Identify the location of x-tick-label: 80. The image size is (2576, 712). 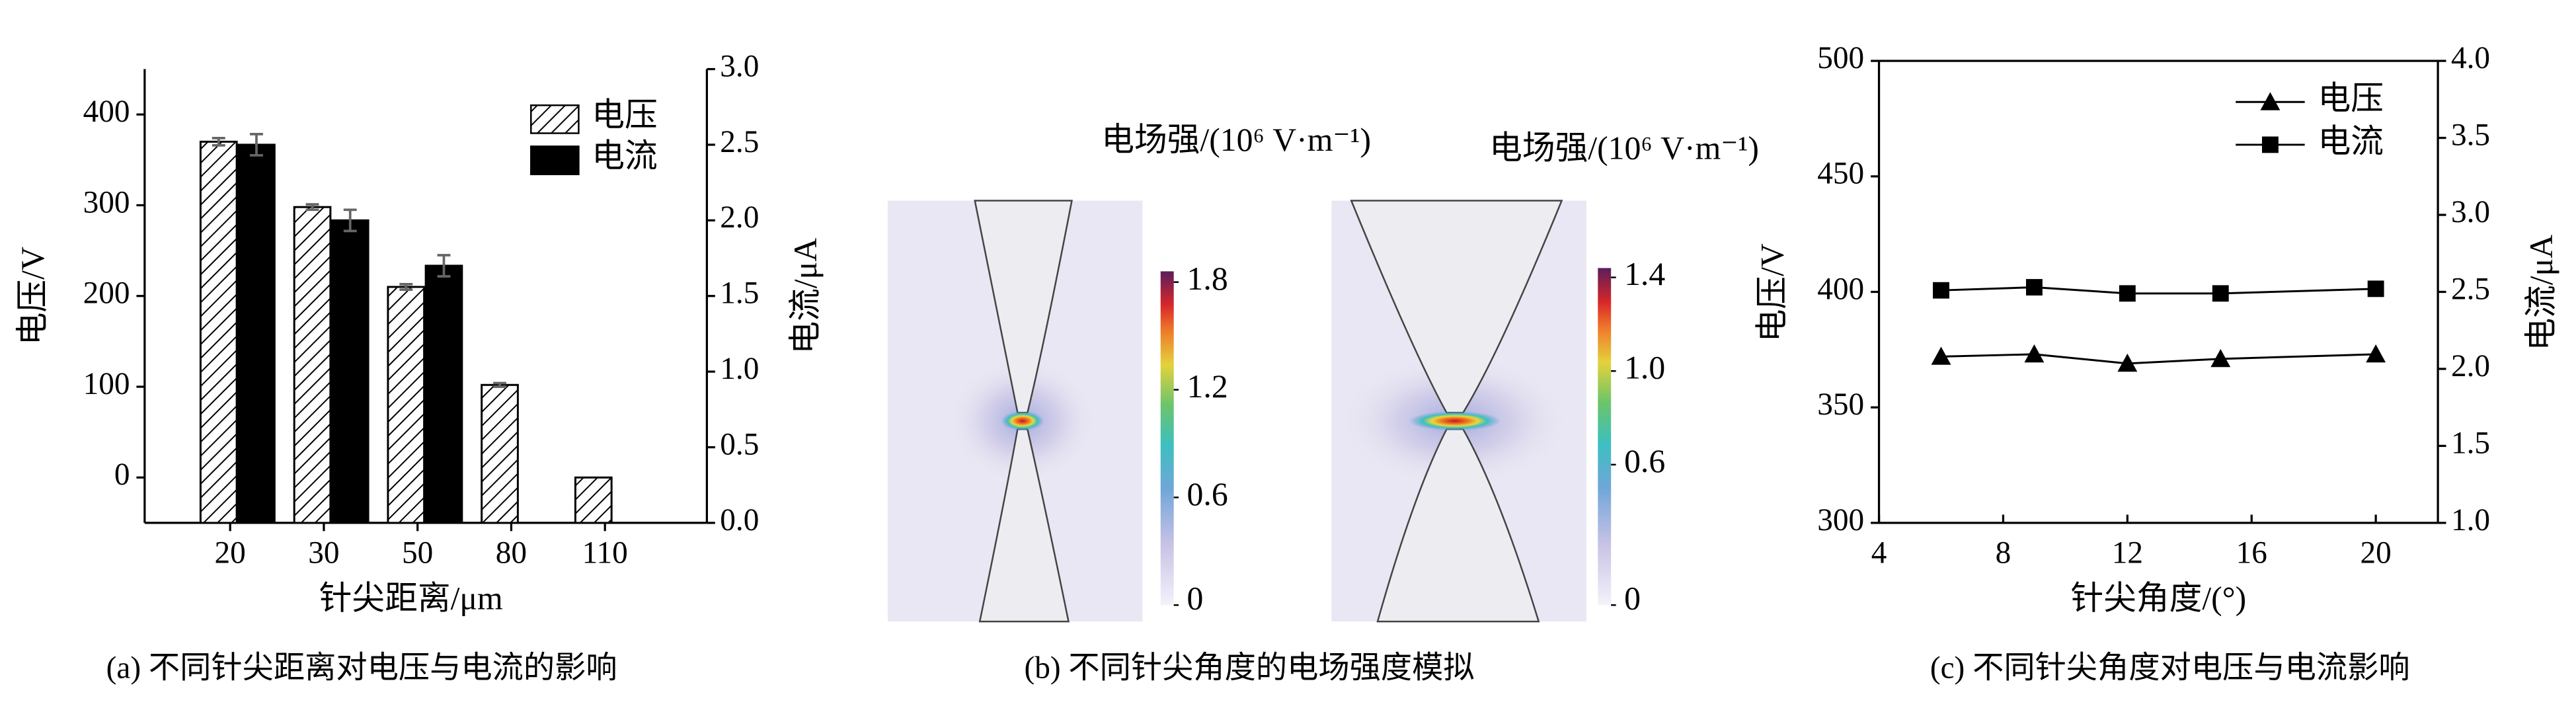
(511, 553).